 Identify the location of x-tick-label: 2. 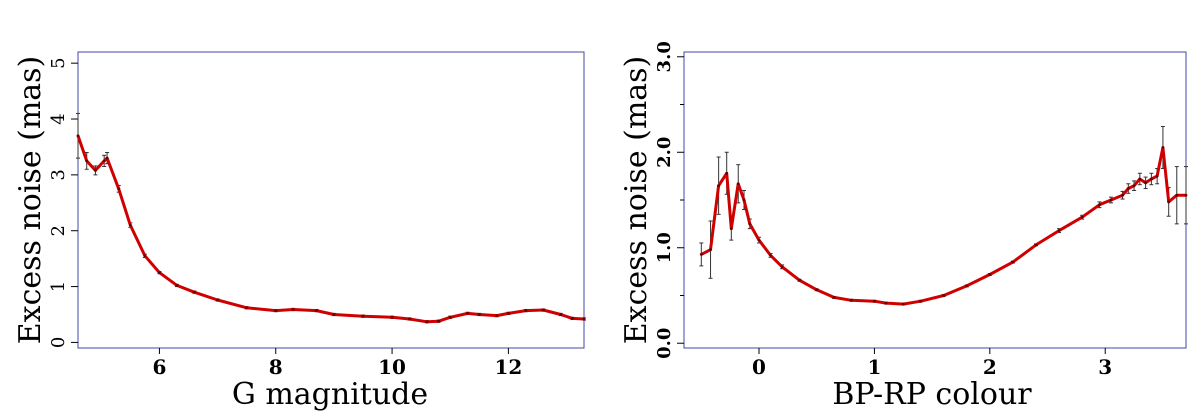
(990, 367).